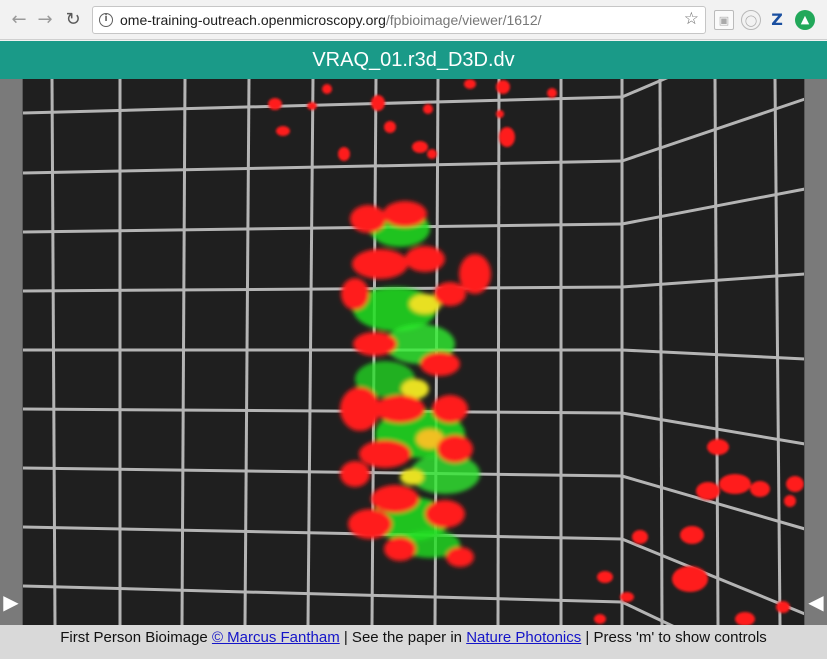  Describe the element at coordinates (816, 602) in the screenshot. I see `right-arrow-icon: ◀` at that location.